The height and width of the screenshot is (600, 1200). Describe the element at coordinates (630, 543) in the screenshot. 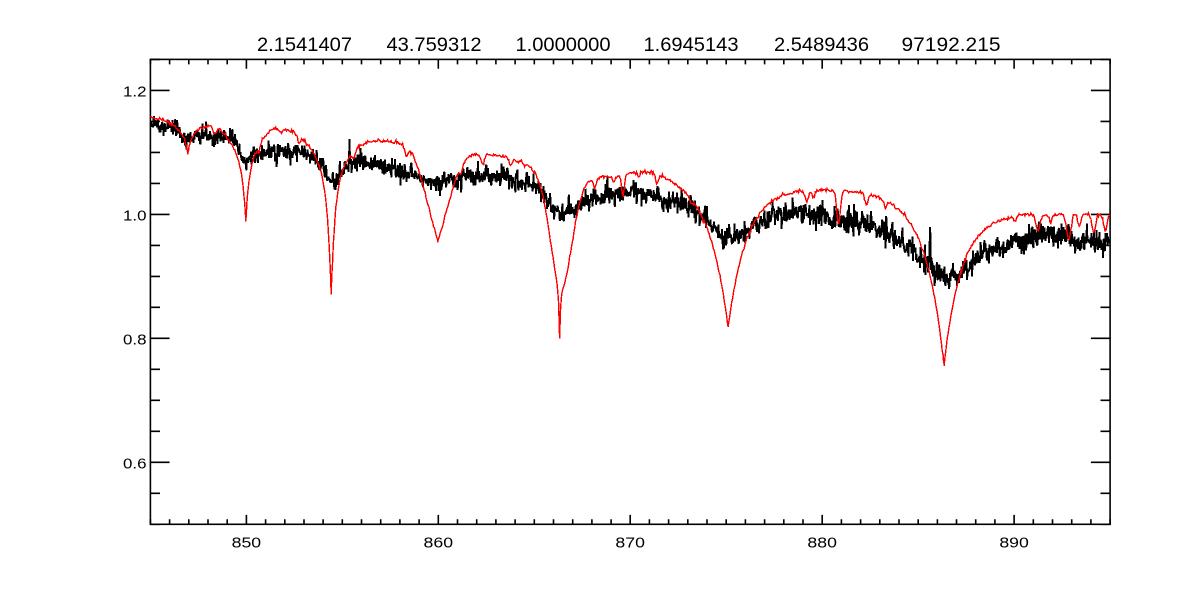

I see `svg-text: 870` at that location.